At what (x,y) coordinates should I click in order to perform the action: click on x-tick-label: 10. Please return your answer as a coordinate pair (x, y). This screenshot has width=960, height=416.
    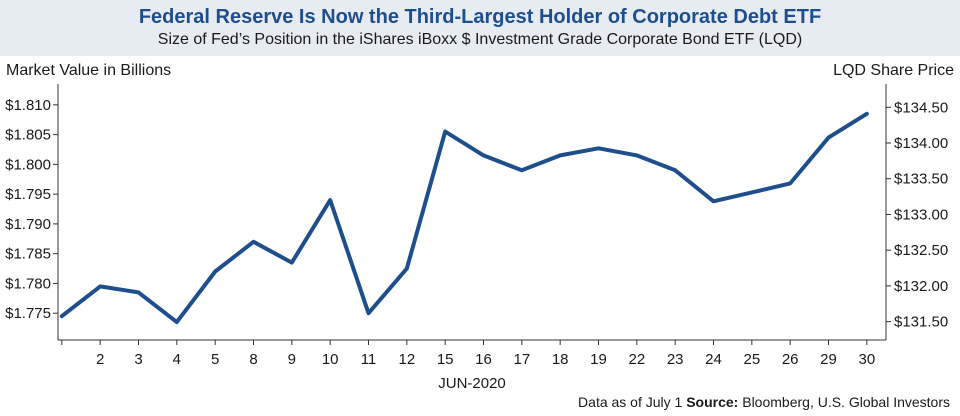
    Looking at the image, I should click on (330, 359).